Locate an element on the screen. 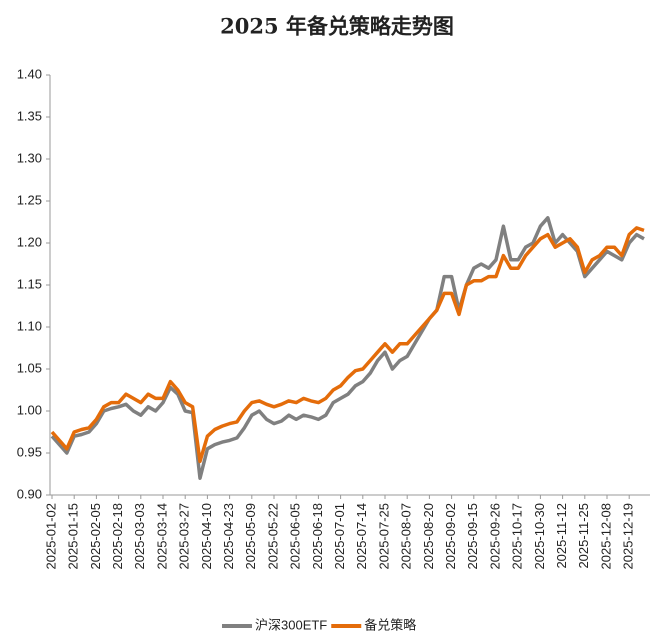 The image size is (654, 642). y-tick-label: 1.10 is located at coordinates (29, 325).